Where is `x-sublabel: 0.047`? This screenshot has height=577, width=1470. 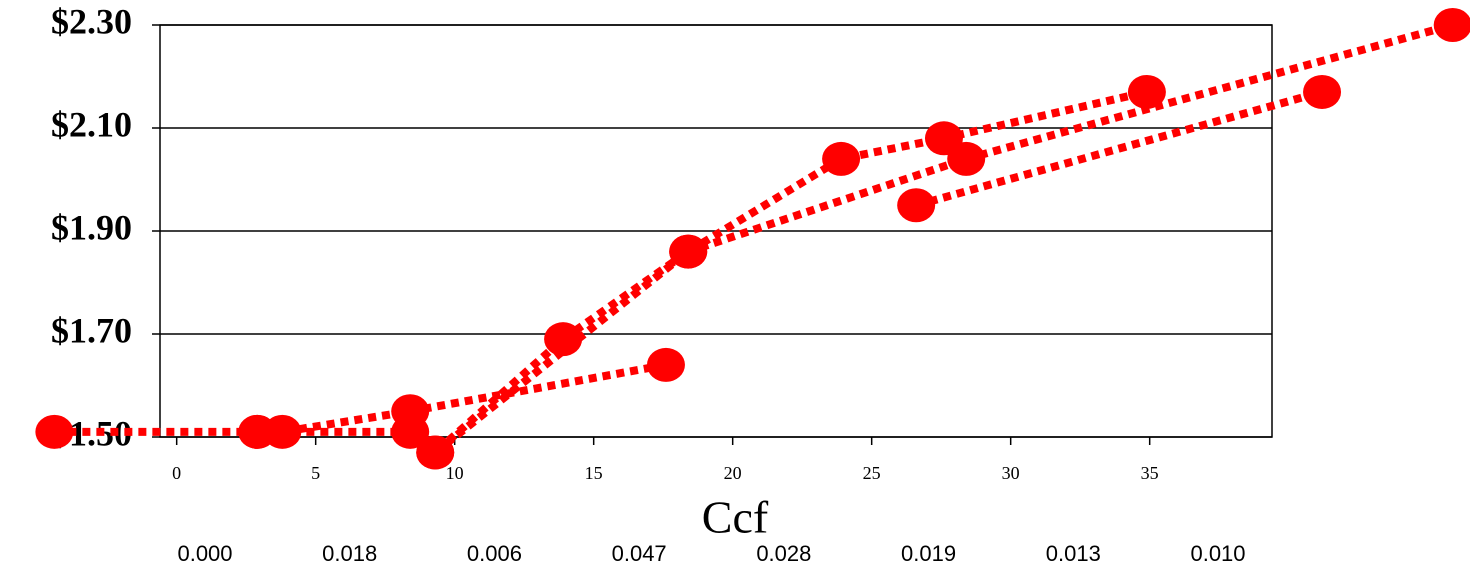 x-sublabel: 0.047 is located at coordinates (639, 553).